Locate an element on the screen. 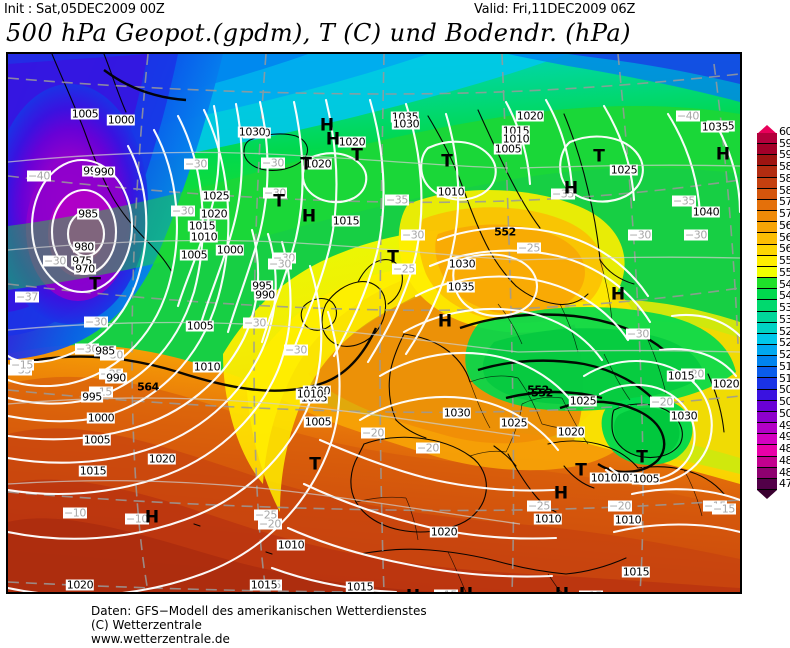 The width and height of the screenshot is (790, 648). pressure-contour-label: 990 is located at coordinates (116, 378).